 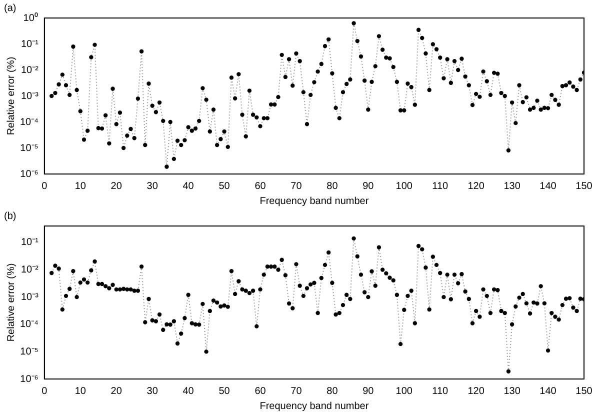 What do you see at coordinates (10, 216) in the screenshot?
I see `chart-title: (b)` at bounding box center [10, 216].